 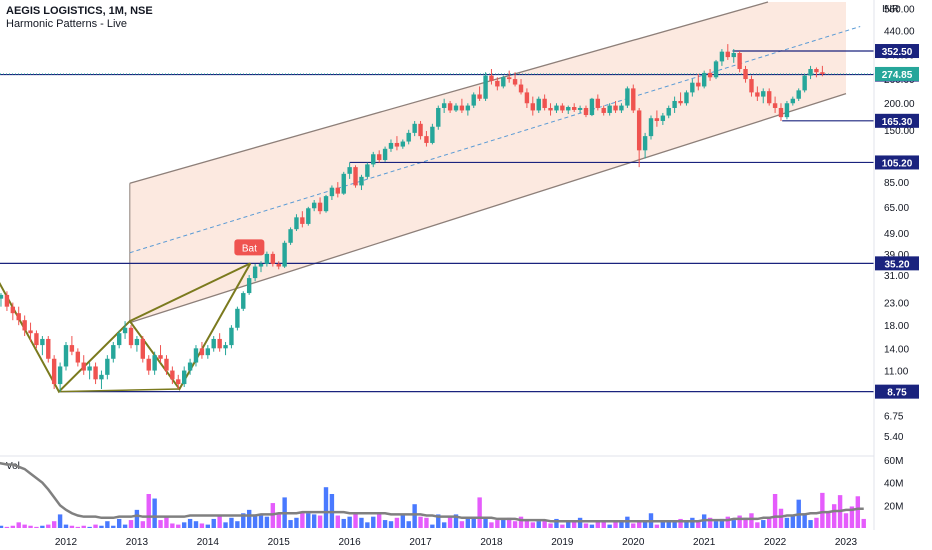 I want to click on y-tick-6: 85.00, so click(x=896, y=183).